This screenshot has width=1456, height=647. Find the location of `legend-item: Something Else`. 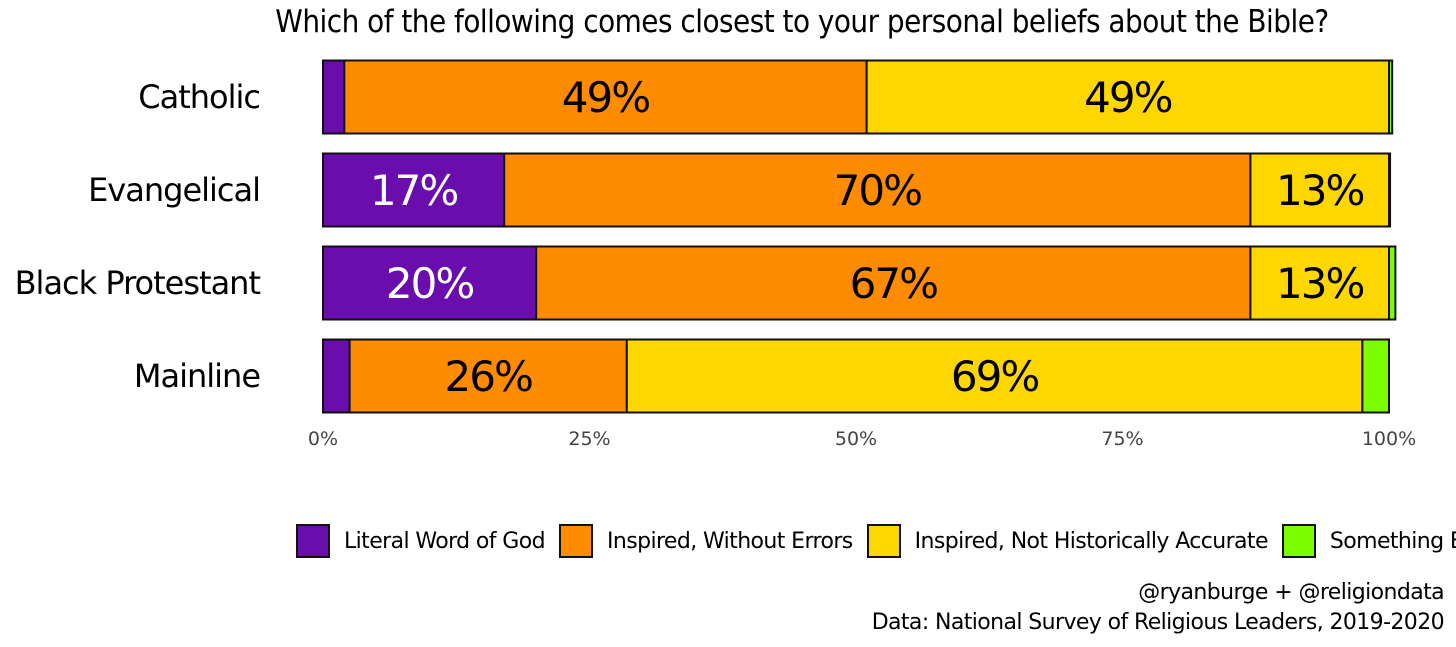

legend-item: Something Else is located at coordinates (1368, 541).